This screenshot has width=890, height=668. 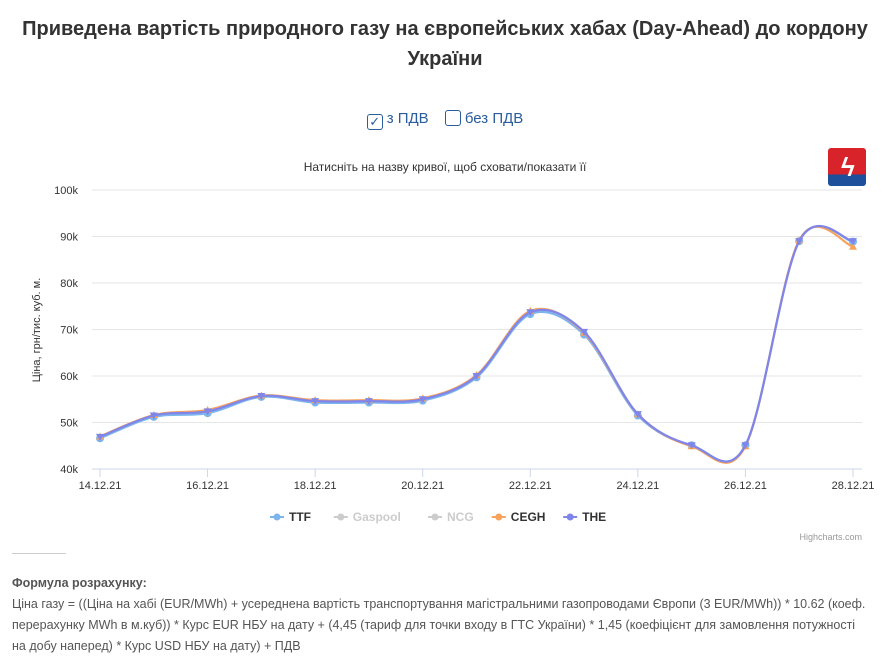 I want to click on y-tick-label: 60k, so click(x=69, y=377).